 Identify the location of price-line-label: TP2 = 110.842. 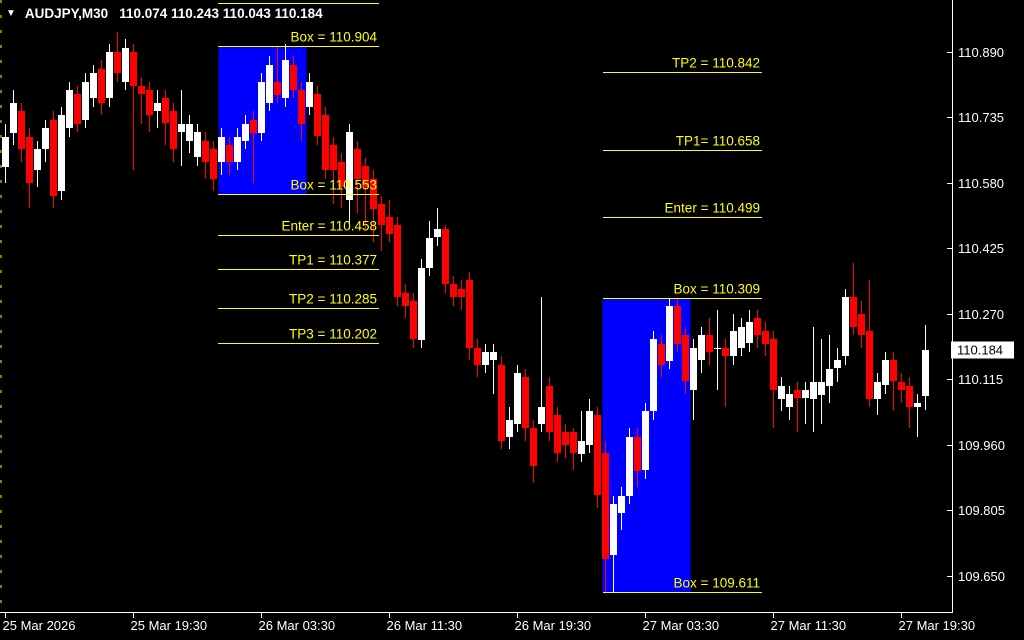
(716, 63).